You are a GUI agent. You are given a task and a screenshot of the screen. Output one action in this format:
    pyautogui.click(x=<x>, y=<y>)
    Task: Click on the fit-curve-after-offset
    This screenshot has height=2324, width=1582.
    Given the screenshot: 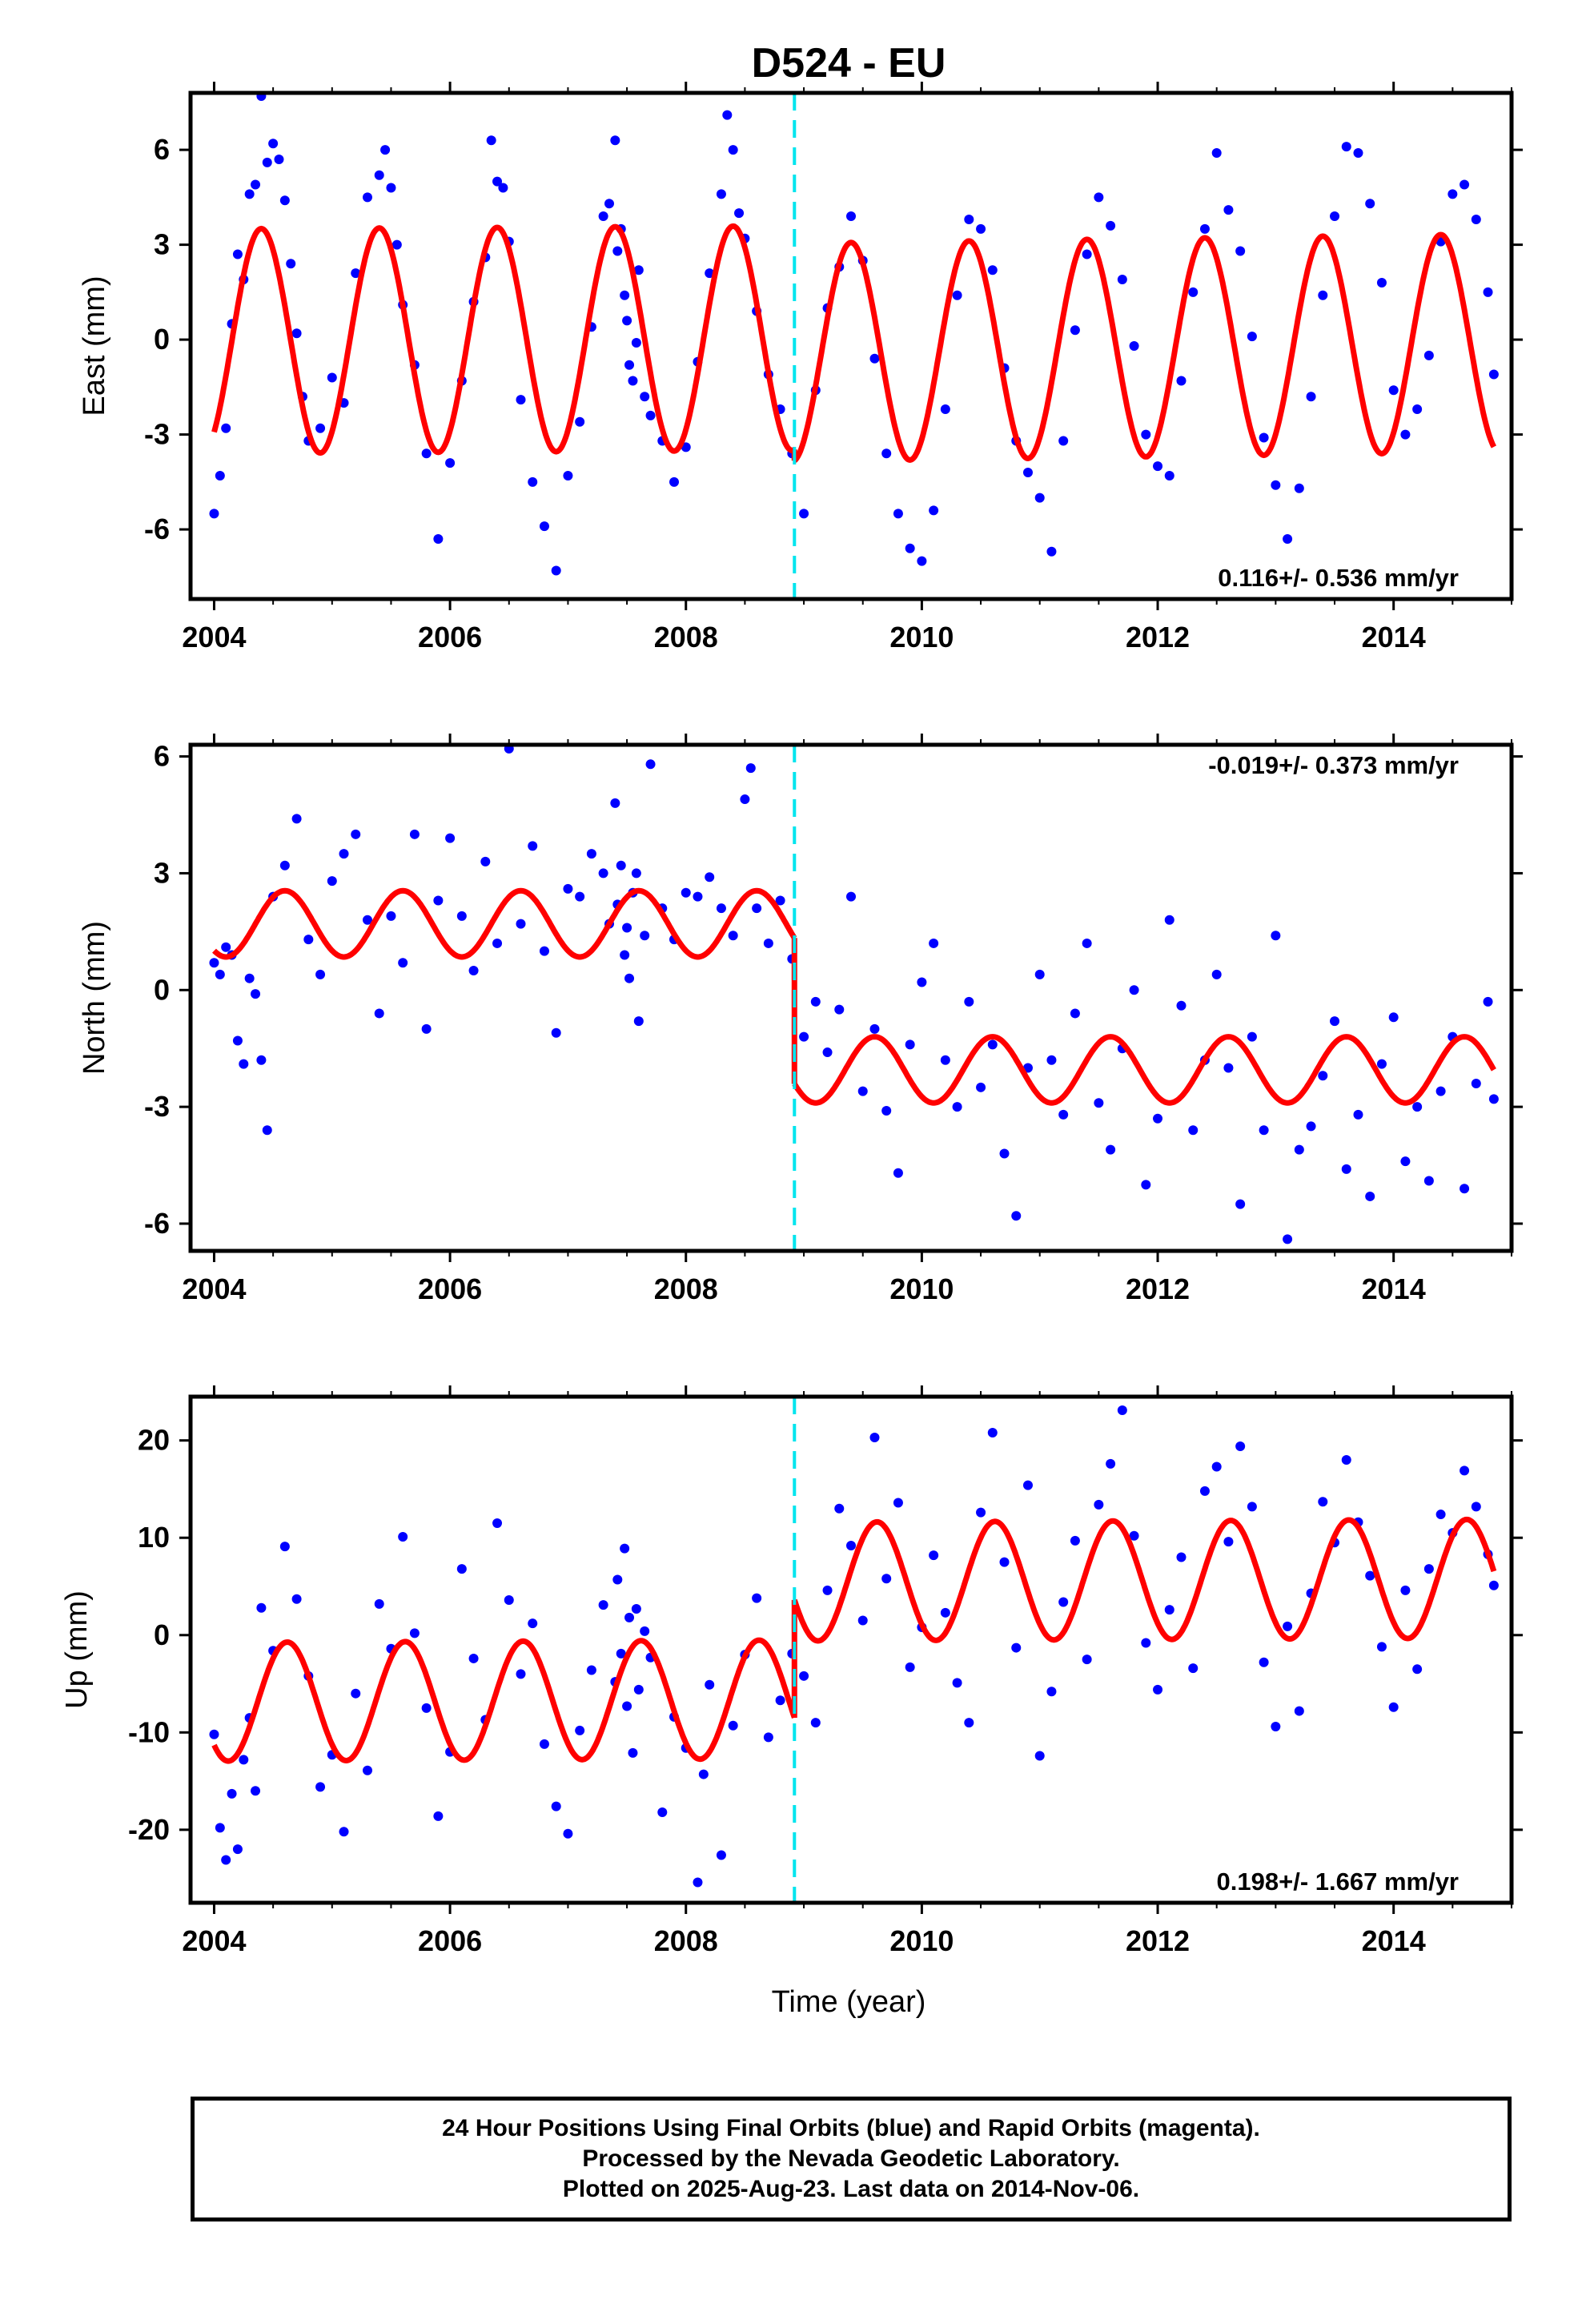 What is the action you would take?
    pyautogui.click(x=1144, y=1070)
    